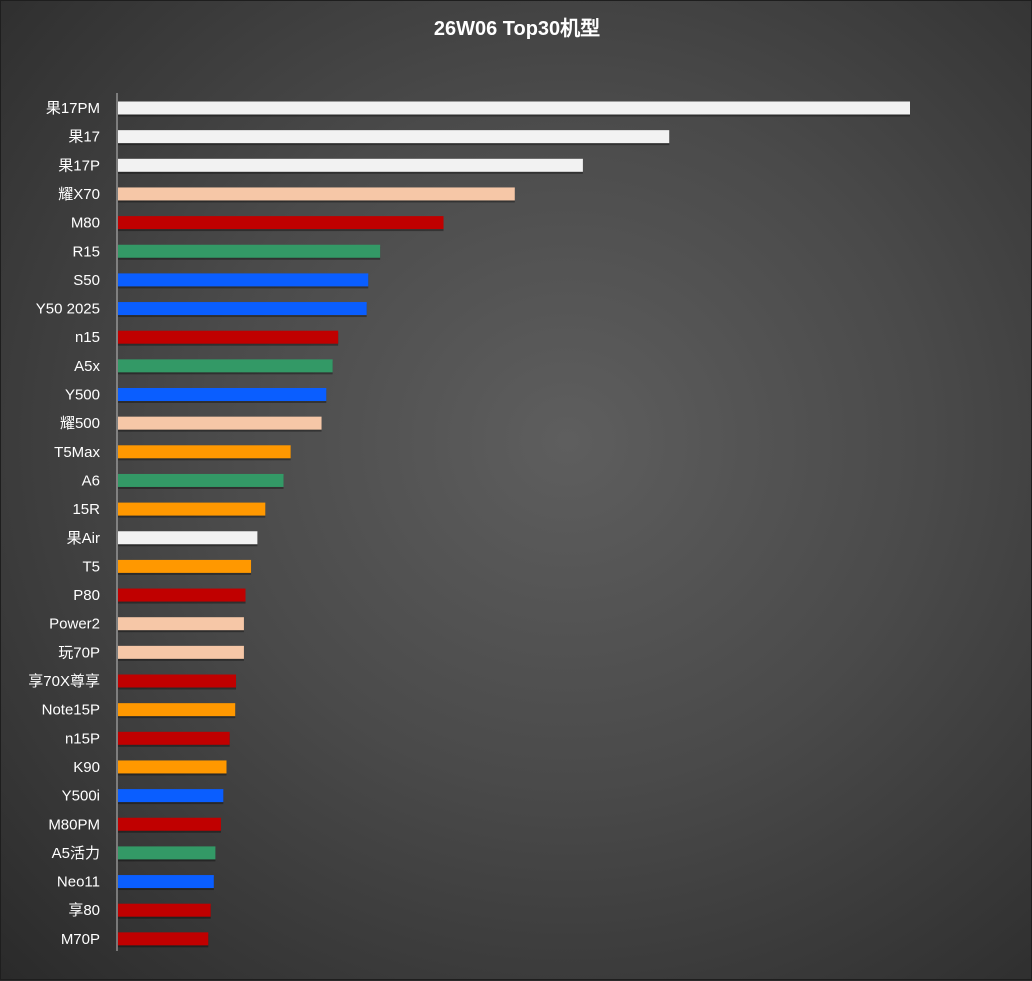 The width and height of the screenshot is (1032, 981). Describe the element at coordinates (77, 452) in the screenshot. I see `category-label: T5Max` at that location.